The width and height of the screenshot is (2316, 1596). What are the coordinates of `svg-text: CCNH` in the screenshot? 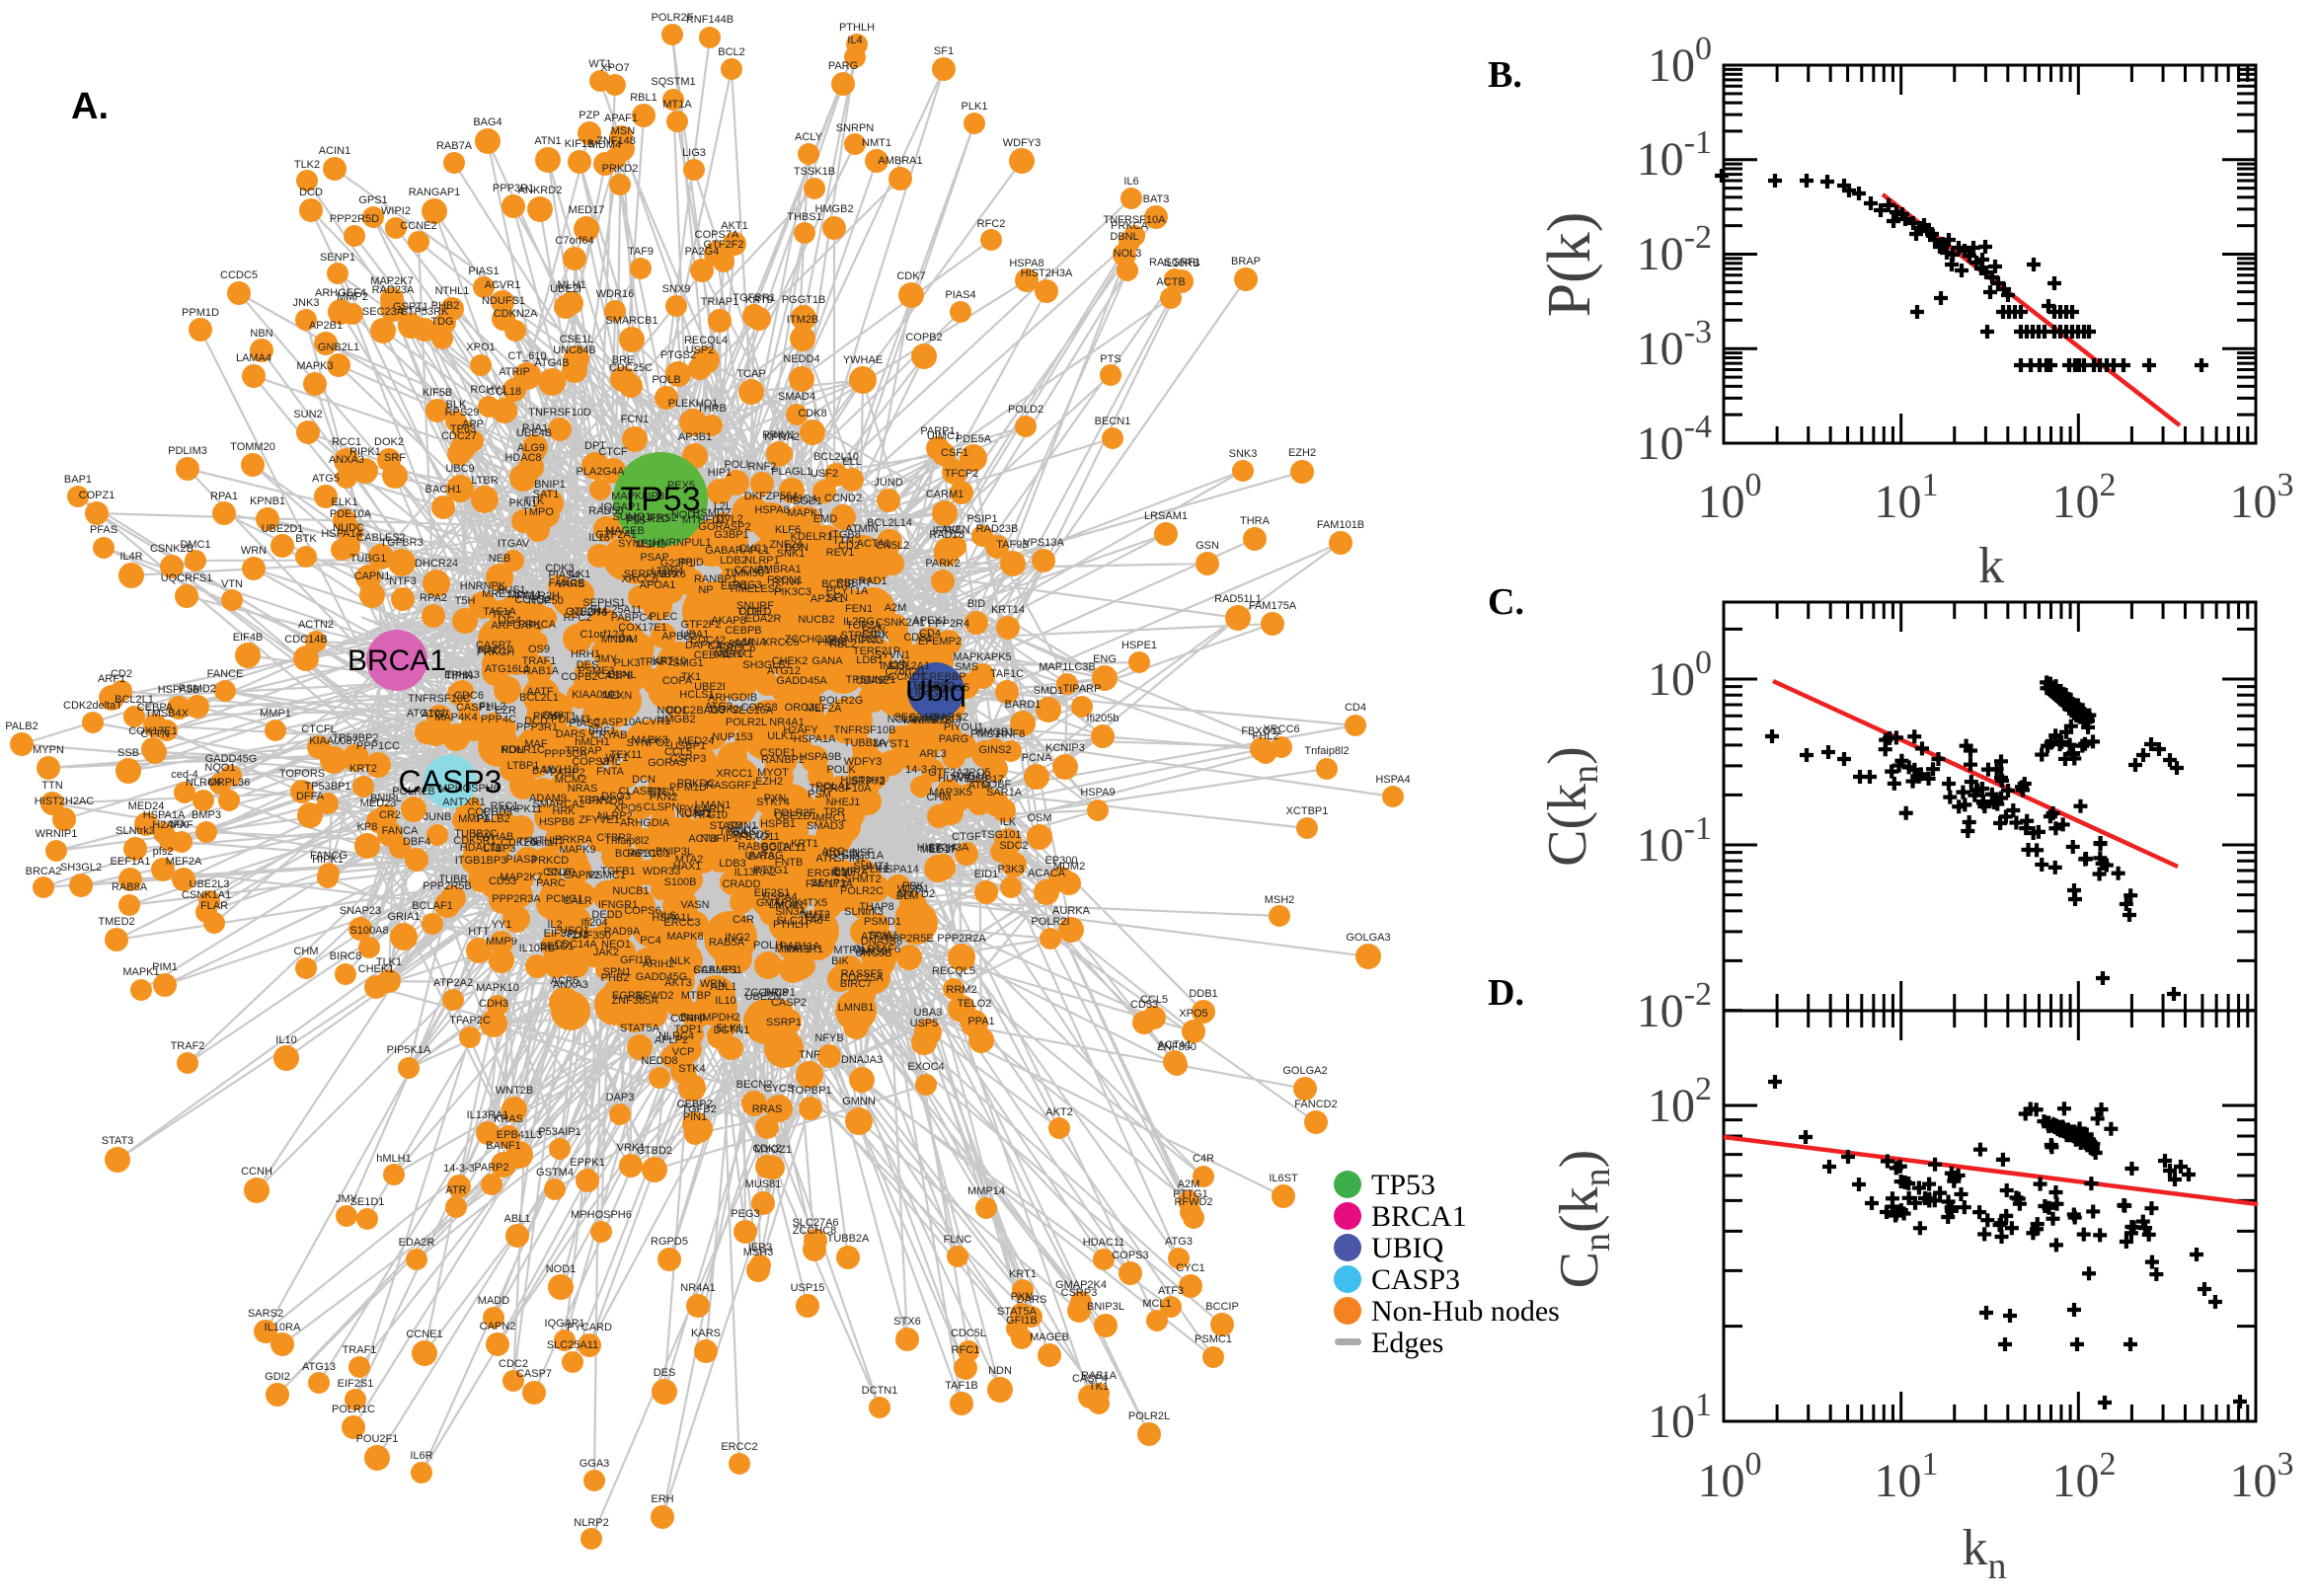 It's located at (256, 1172).